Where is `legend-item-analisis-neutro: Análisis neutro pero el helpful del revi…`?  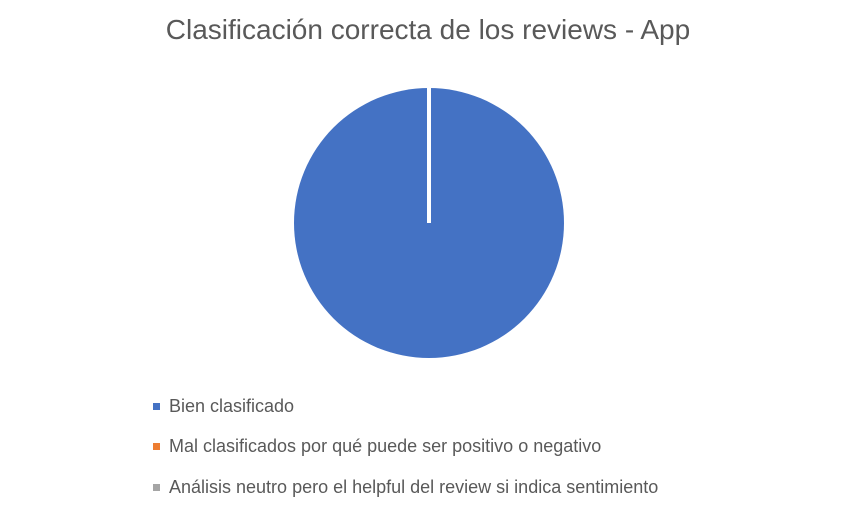
legend-item-analisis-neutro: Análisis neutro pero el helpful del revi… is located at coordinates (405, 487).